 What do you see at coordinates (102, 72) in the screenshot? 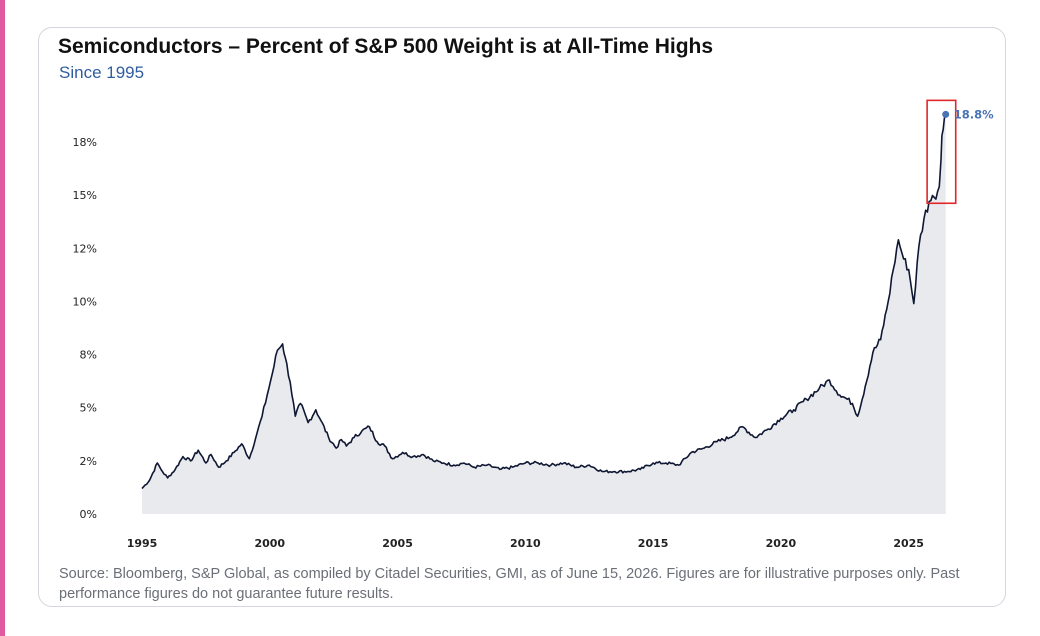
I see `chart-subtitle: Since 1995` at bounding box center [102, 72].